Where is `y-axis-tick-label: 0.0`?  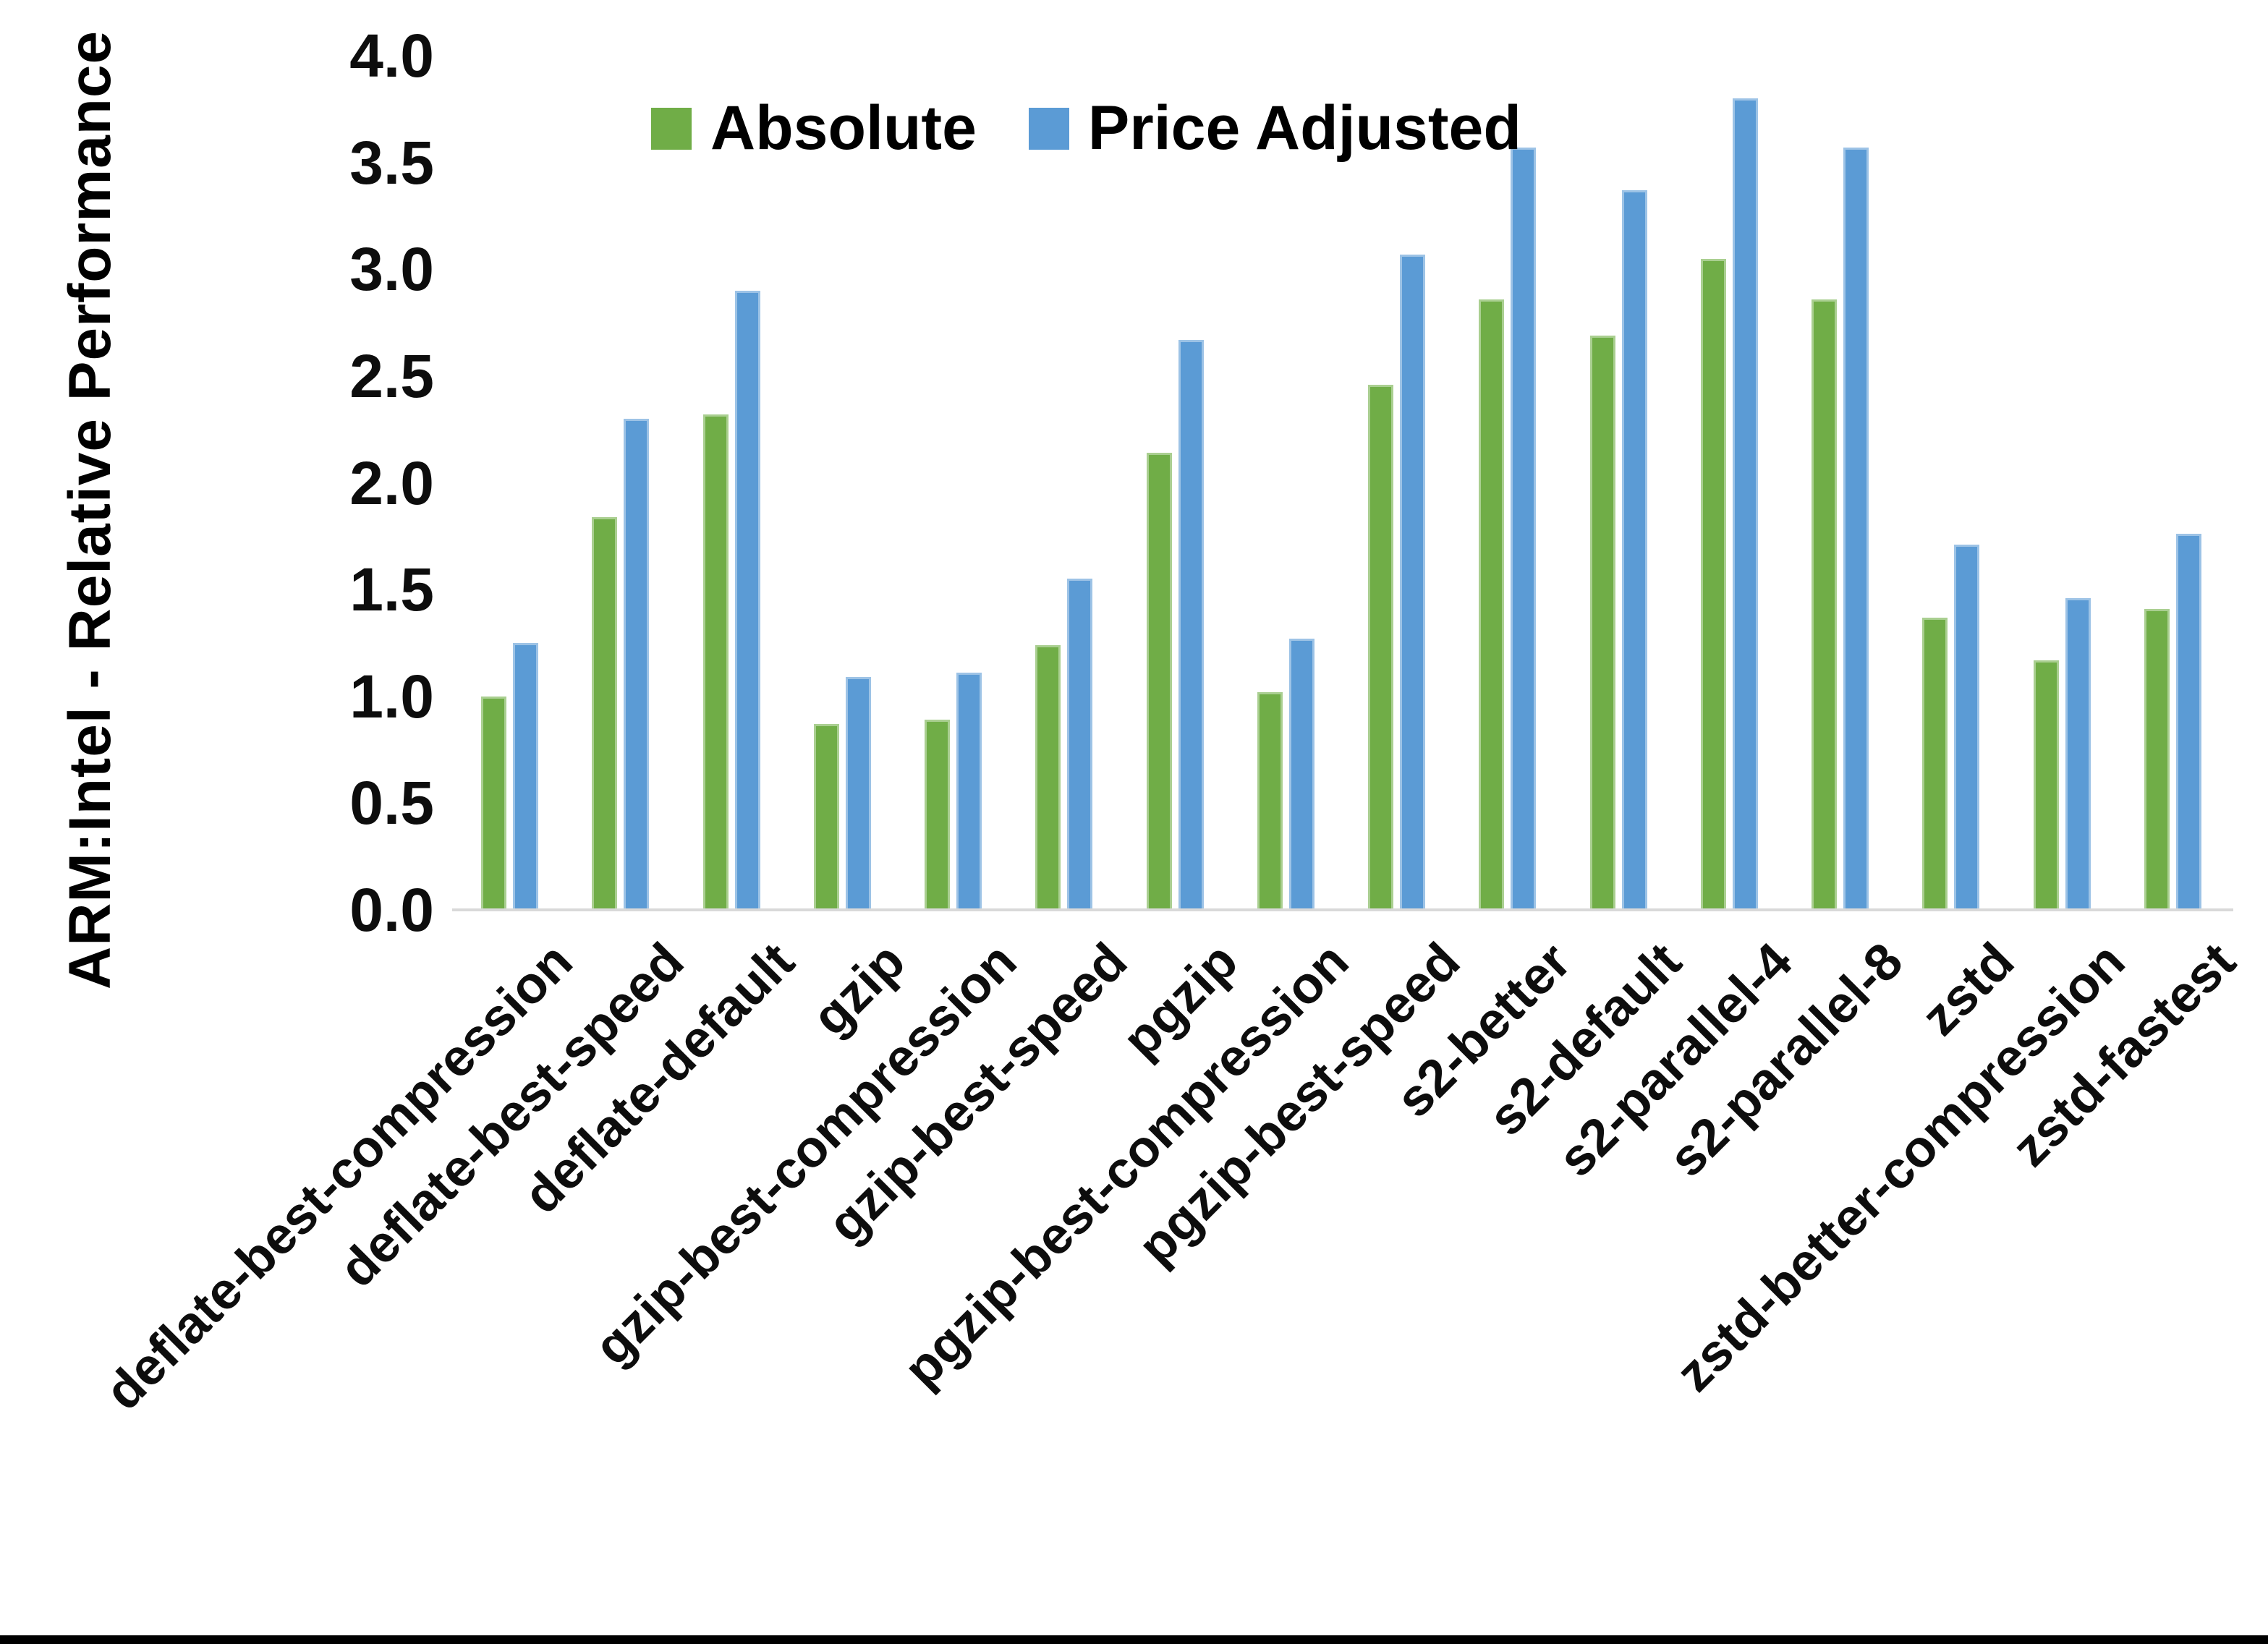
y-axis-tick-label: 0.0 is located at coordinates (391, 910).